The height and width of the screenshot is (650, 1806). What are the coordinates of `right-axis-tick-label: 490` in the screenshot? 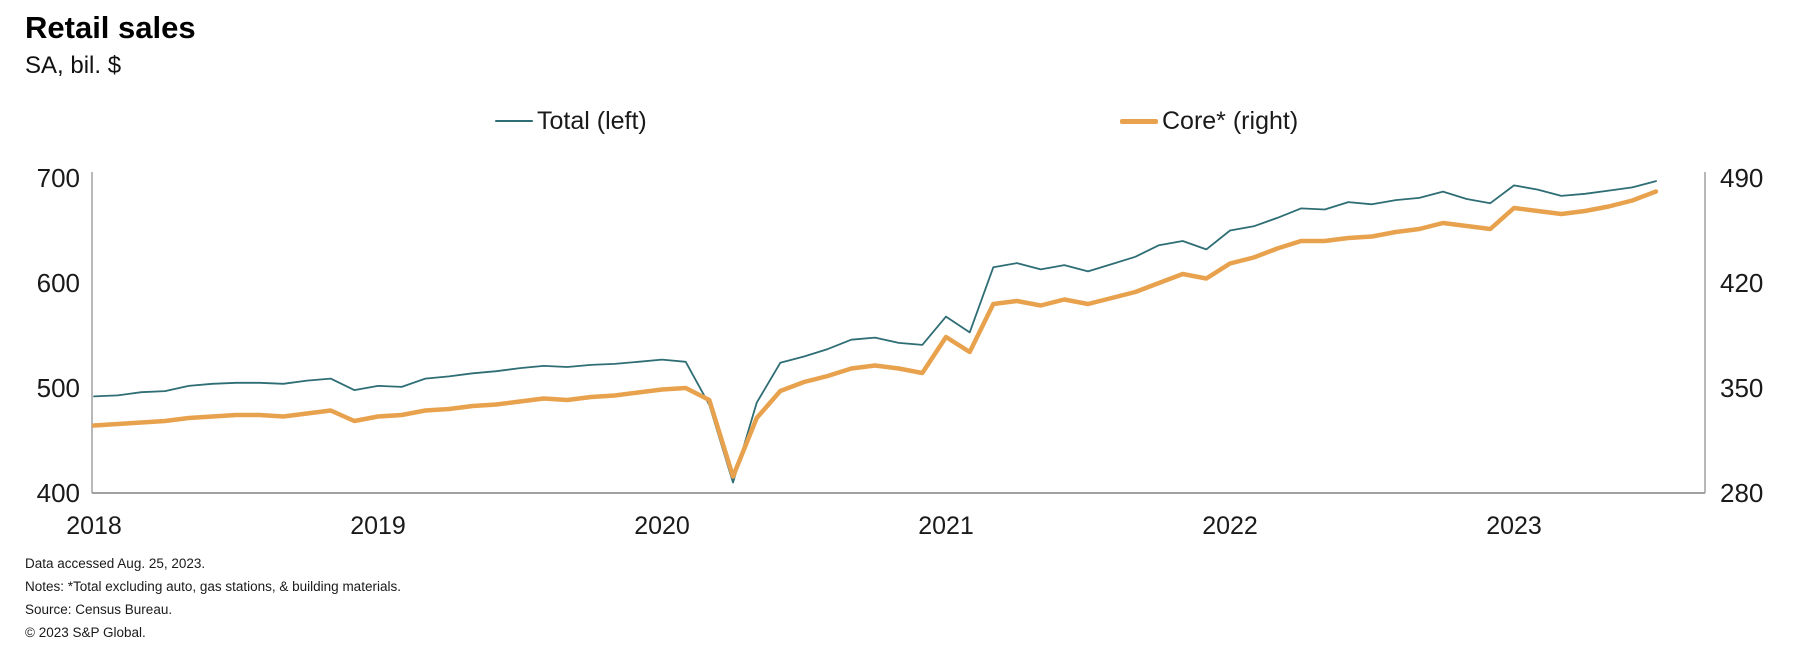 It's located at (1741, 178).